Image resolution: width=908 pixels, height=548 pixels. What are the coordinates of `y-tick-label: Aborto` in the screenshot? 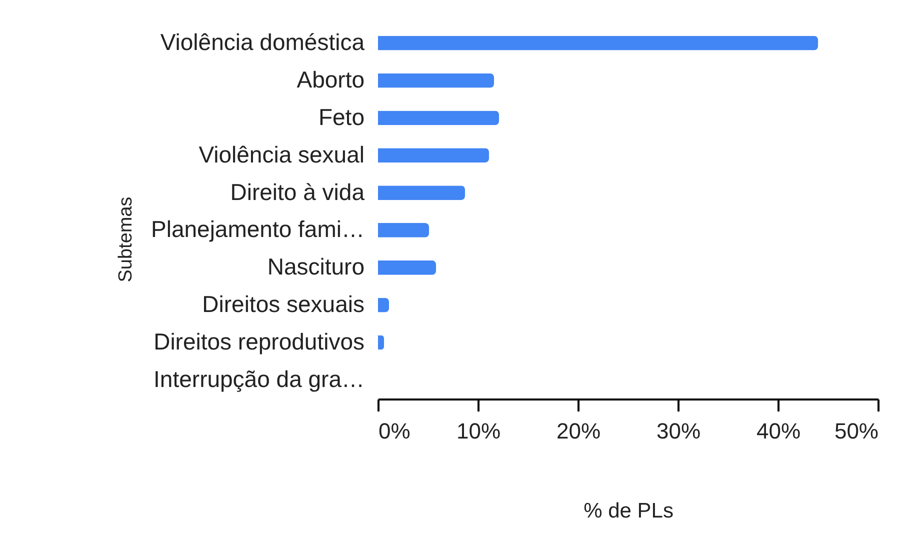 It's located at (330, 79).